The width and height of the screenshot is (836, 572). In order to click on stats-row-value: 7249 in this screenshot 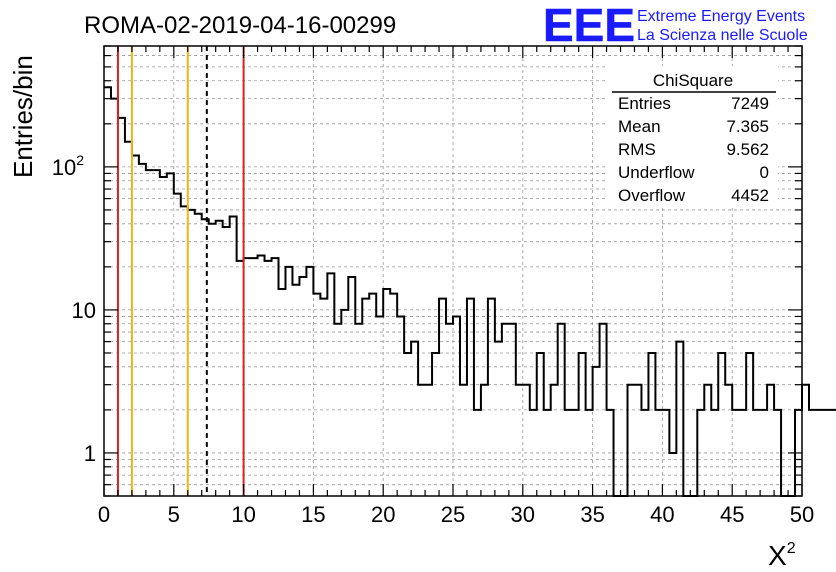, I will do `click(750, 103)`.